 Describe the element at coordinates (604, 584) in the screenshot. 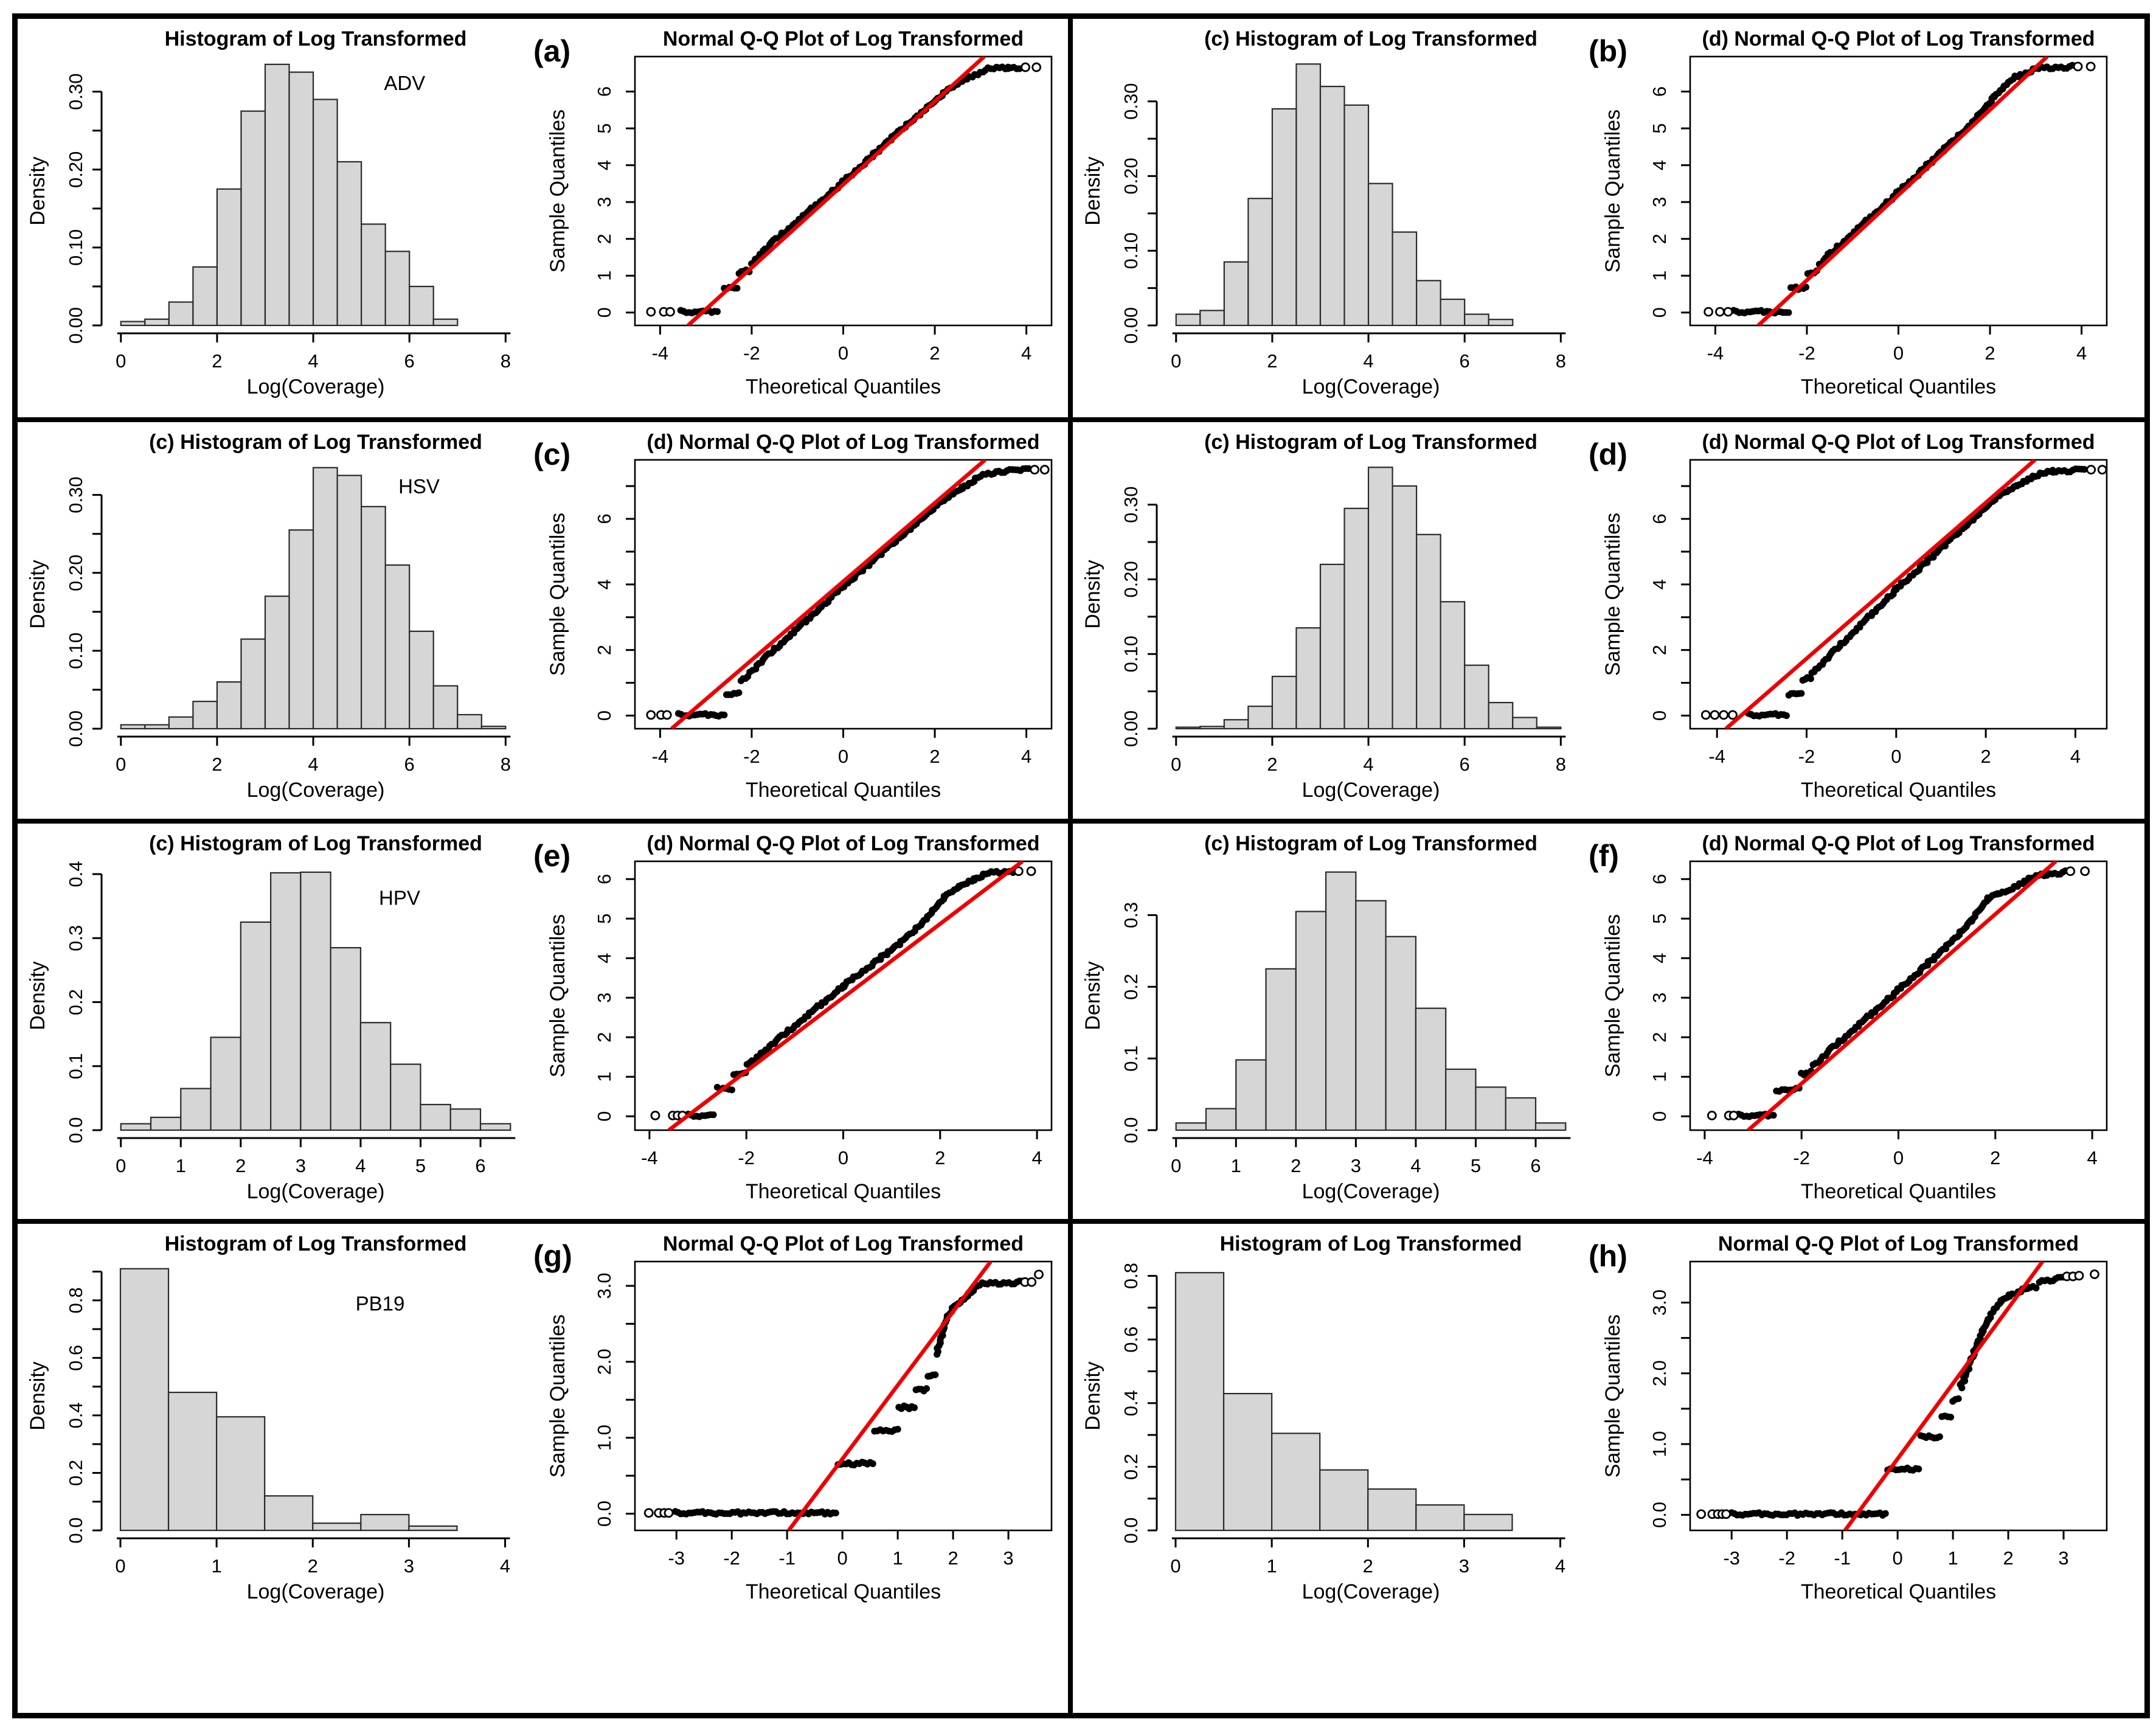

I see `y-tick-label: 4` at that location.